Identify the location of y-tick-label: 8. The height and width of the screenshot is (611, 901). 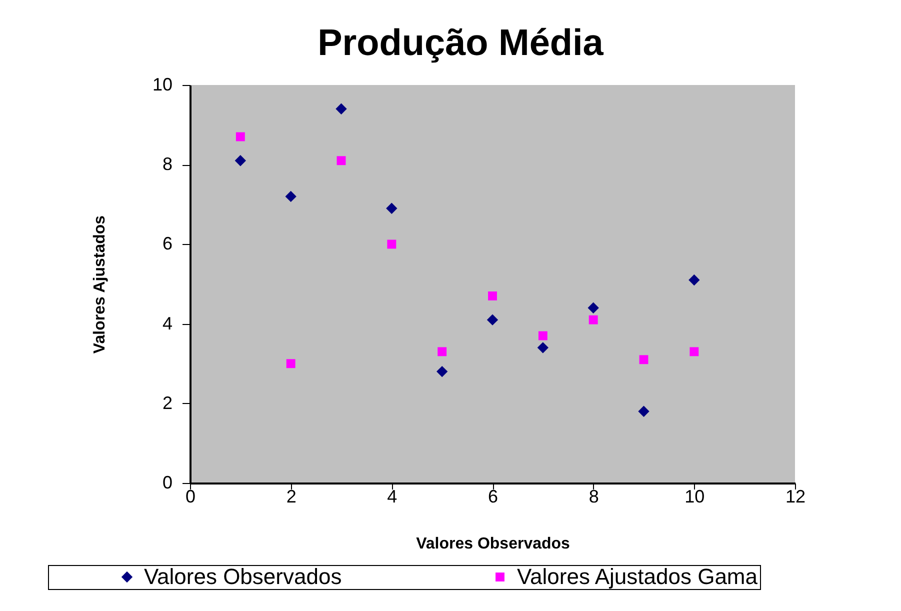
(167, 164).